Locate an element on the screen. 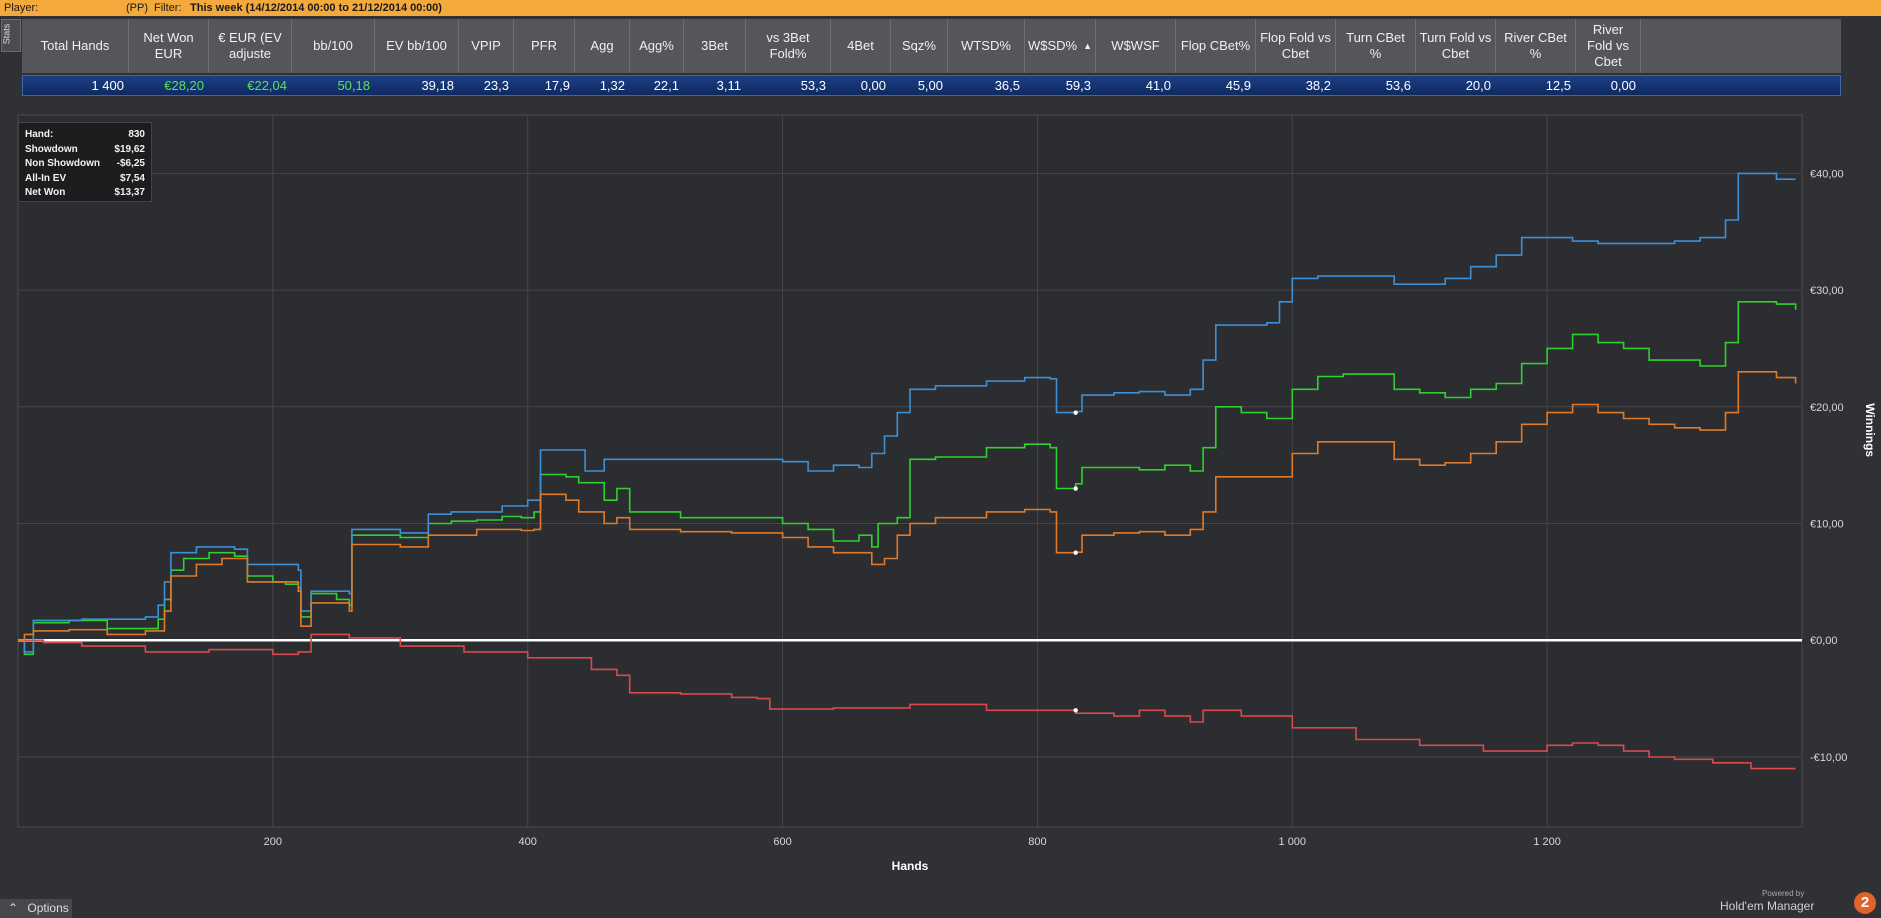 Image resolution: width=1881 pixels, height=918 pixels. stats-value-3: 50,18 is located at coordinates (353, 85).